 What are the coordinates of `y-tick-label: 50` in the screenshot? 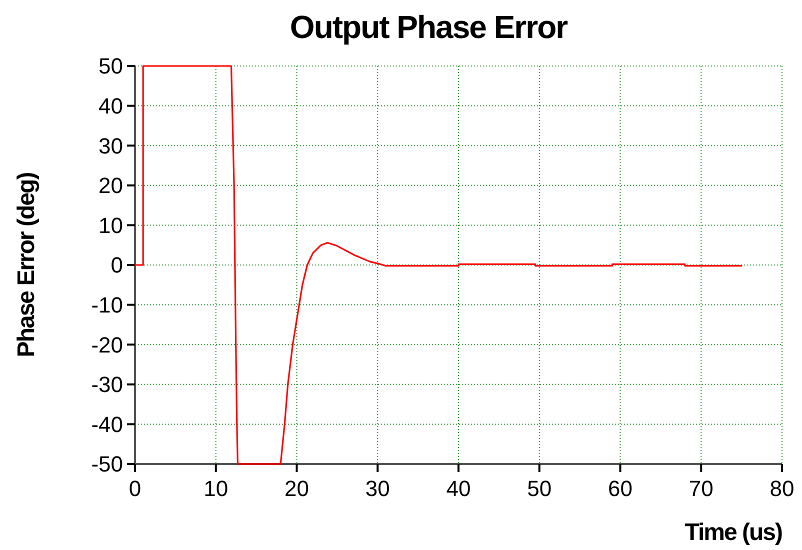 It's located at (110, 66).